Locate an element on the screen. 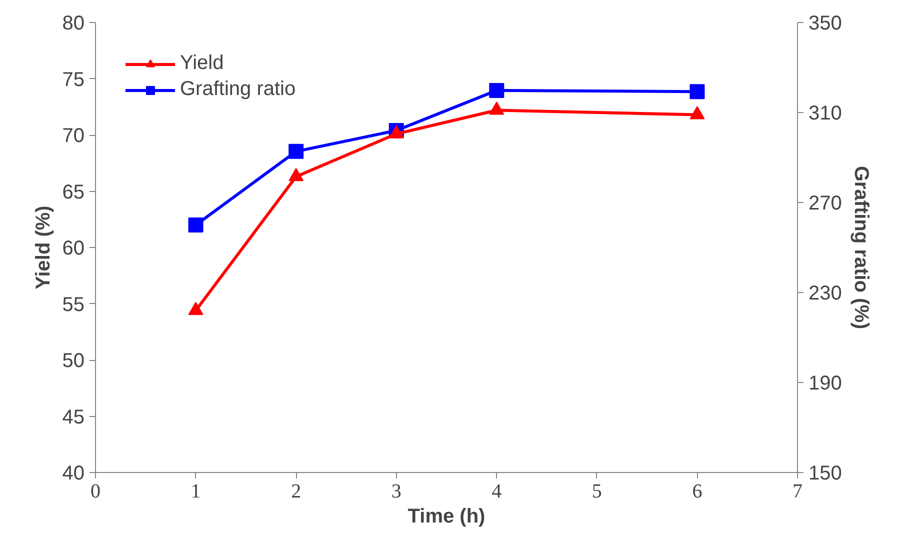 Image resolution: width=917 pixels, height=550 pixels. y2-tick-label: 230 is located at coordinates (825, 293).